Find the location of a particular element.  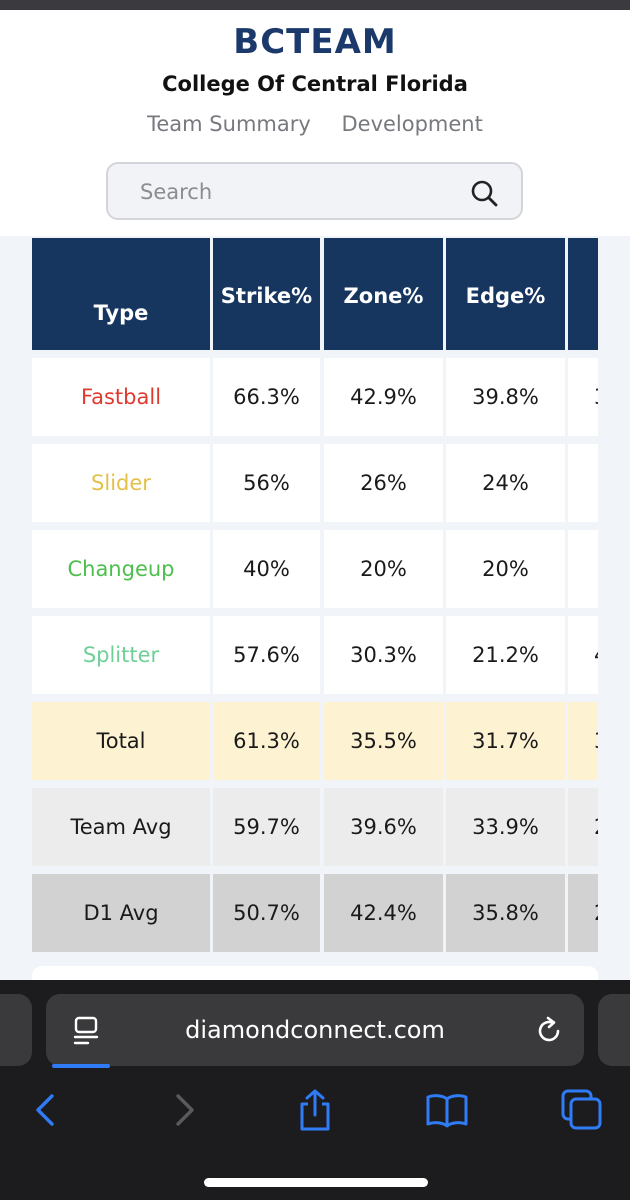

next-tab-preview is located at coordinates (614, 1030).